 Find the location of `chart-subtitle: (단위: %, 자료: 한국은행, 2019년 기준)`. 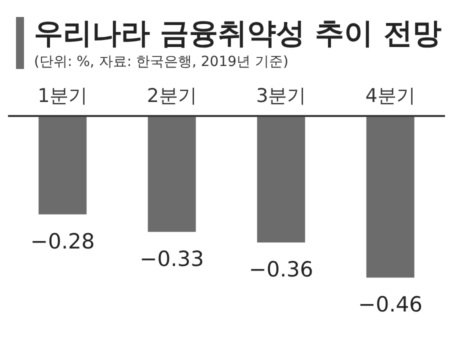

chart-subtitle: (단위: %, 자료: 한국은행, 2019년 기준) is located at coordinates (161, 62).